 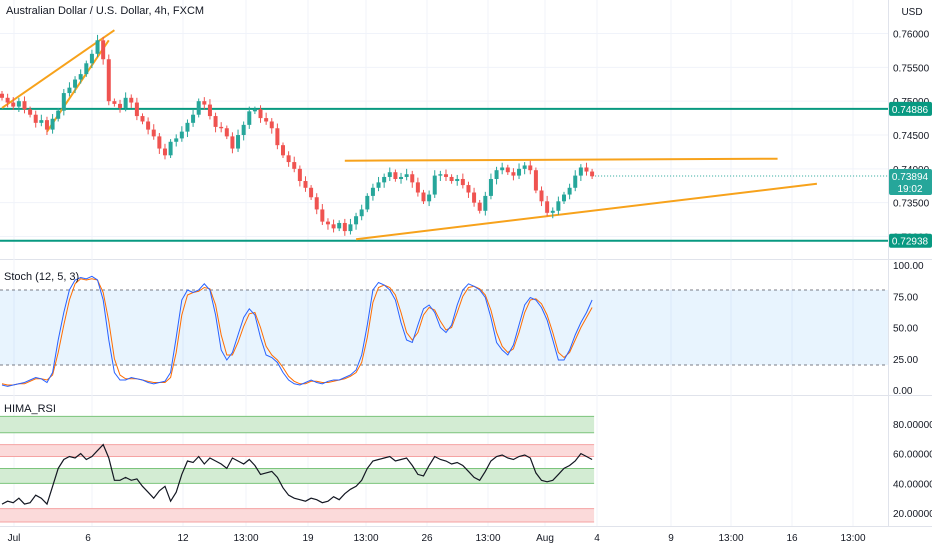 I want to click on stoch-d-line, so click(x=297, y=332).